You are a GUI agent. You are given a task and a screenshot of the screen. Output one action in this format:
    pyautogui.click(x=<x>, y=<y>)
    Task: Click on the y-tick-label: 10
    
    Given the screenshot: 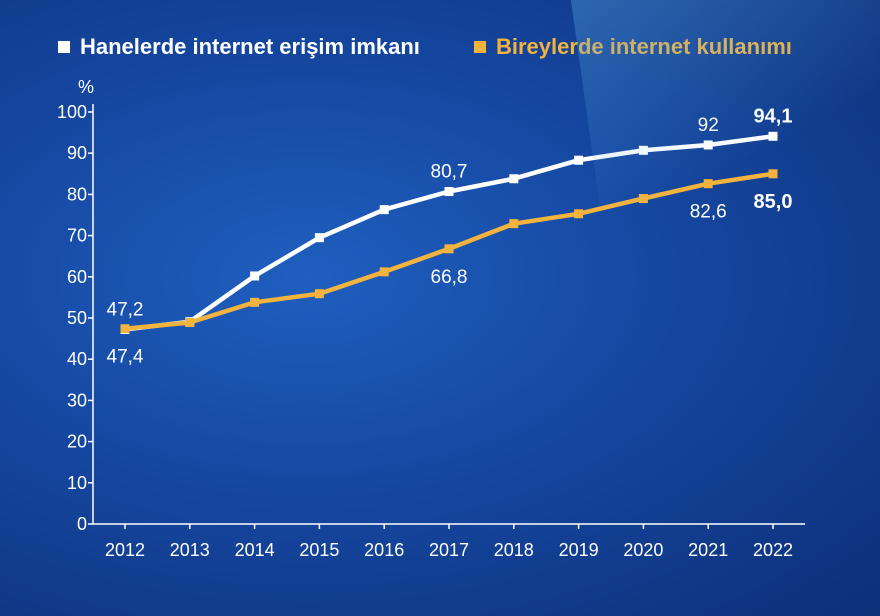 What is the action you would take?
    pyautogui.click(x=77, y=483)
    